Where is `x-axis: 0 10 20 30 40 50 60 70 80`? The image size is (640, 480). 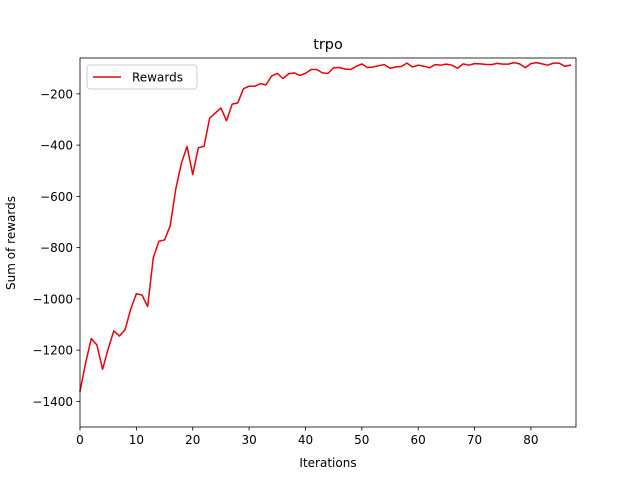
x-axis: 0 10 20 30 40 50 60 70 80 is located at coordinates (307, 437).